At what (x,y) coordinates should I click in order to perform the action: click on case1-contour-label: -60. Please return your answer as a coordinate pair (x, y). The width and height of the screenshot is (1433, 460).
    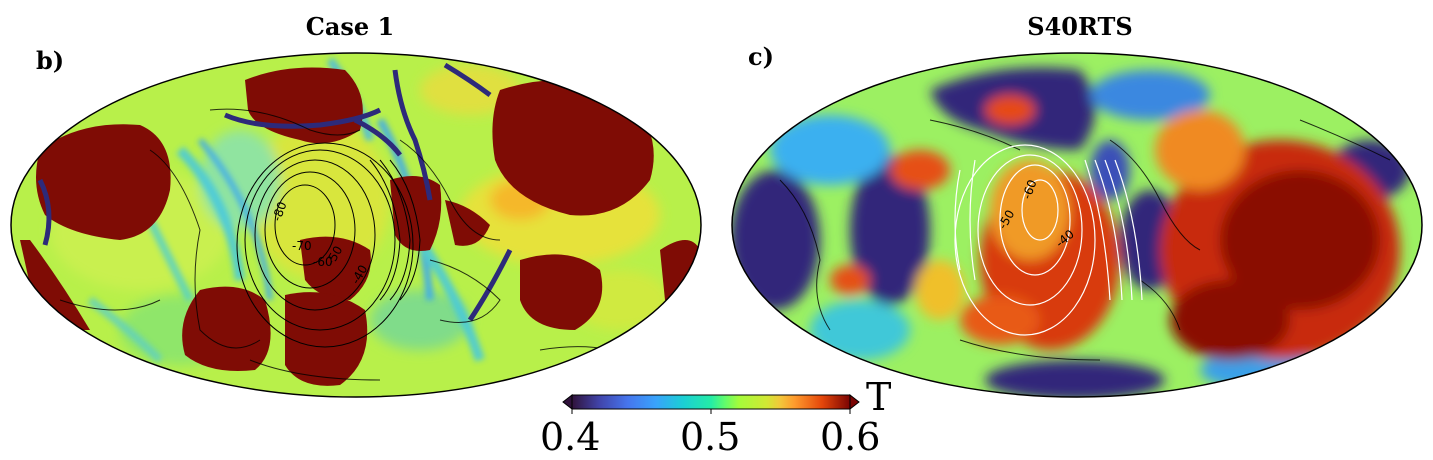
    Looking at the image, I should click on (323, 262).